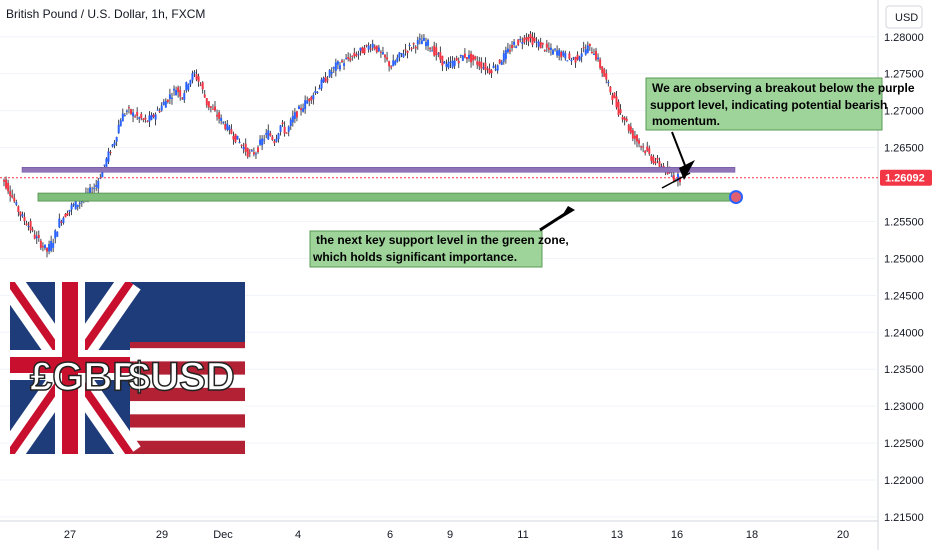 The width and height of the screenshot is (932, 550). What do you see at coordinates (414, 257) in the screenshot?
I see `annotation-bottom-line2: which holds significant importance.` at bounding box center [414, 257].